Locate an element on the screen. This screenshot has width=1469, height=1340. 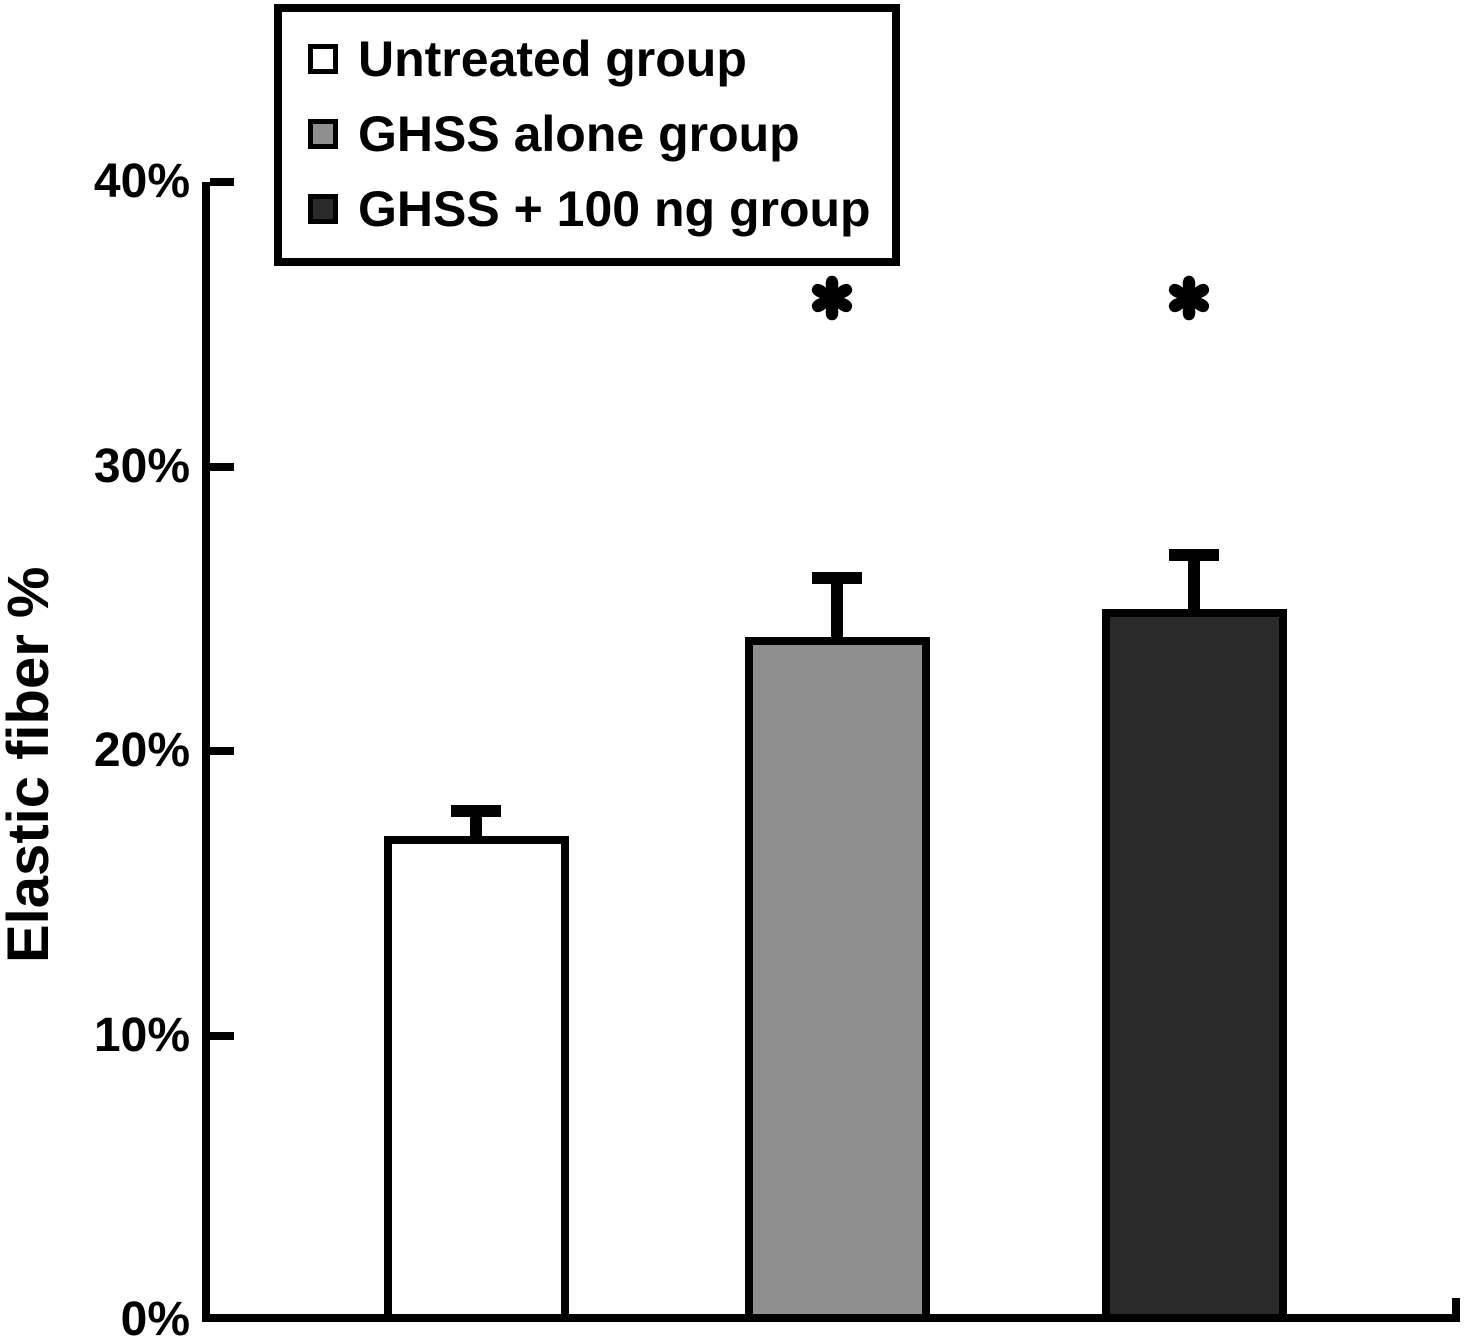
legend-label: GHSS + 100 ng group is located at coordinates (614, 208).